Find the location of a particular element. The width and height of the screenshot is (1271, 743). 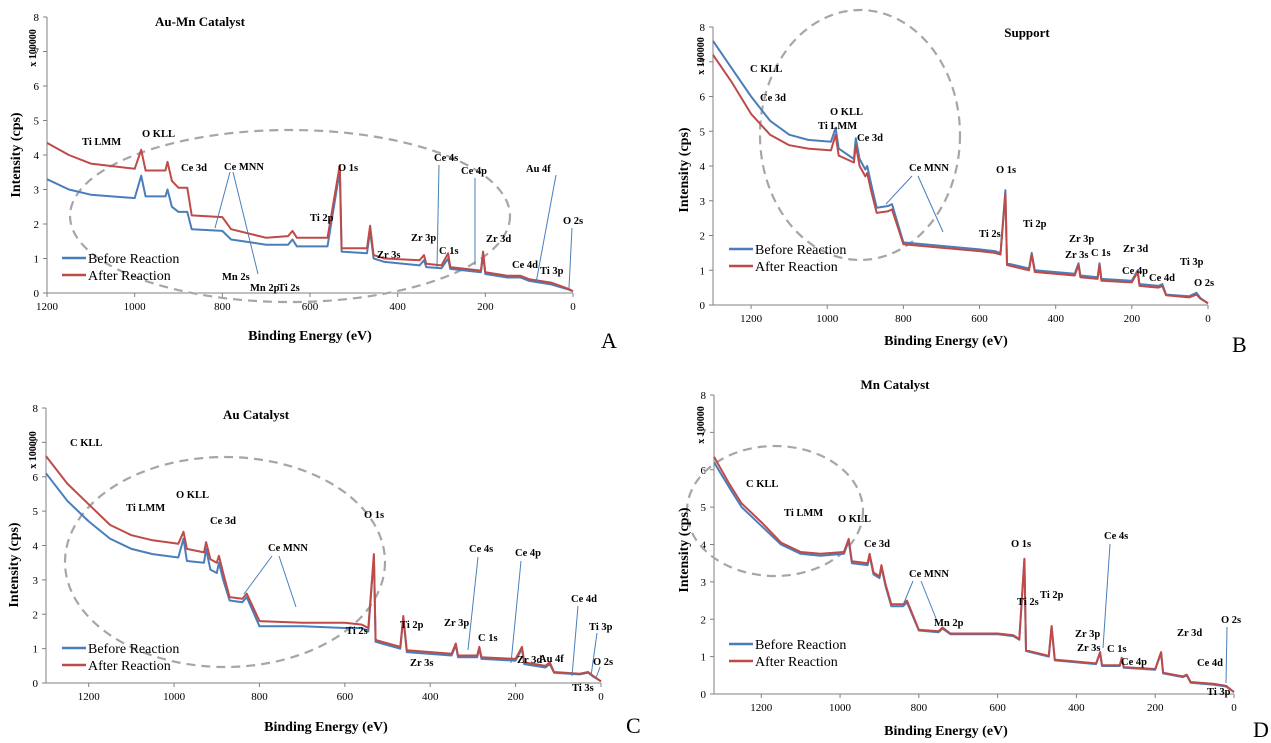

peak-label: Mn 2p is located at coordinates (265, 288).